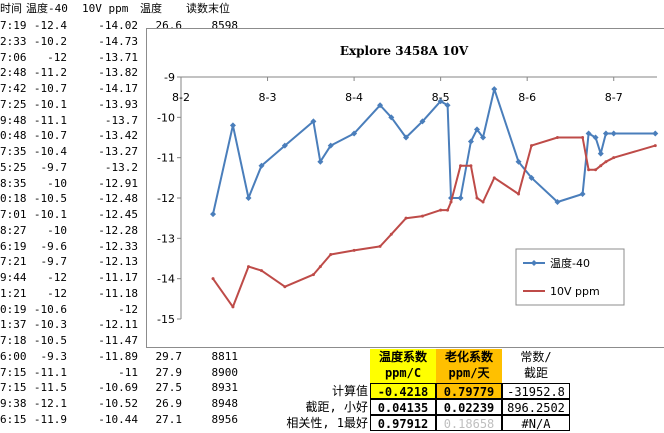  I want to click on cell-time: 8:27, so click(13, 230).